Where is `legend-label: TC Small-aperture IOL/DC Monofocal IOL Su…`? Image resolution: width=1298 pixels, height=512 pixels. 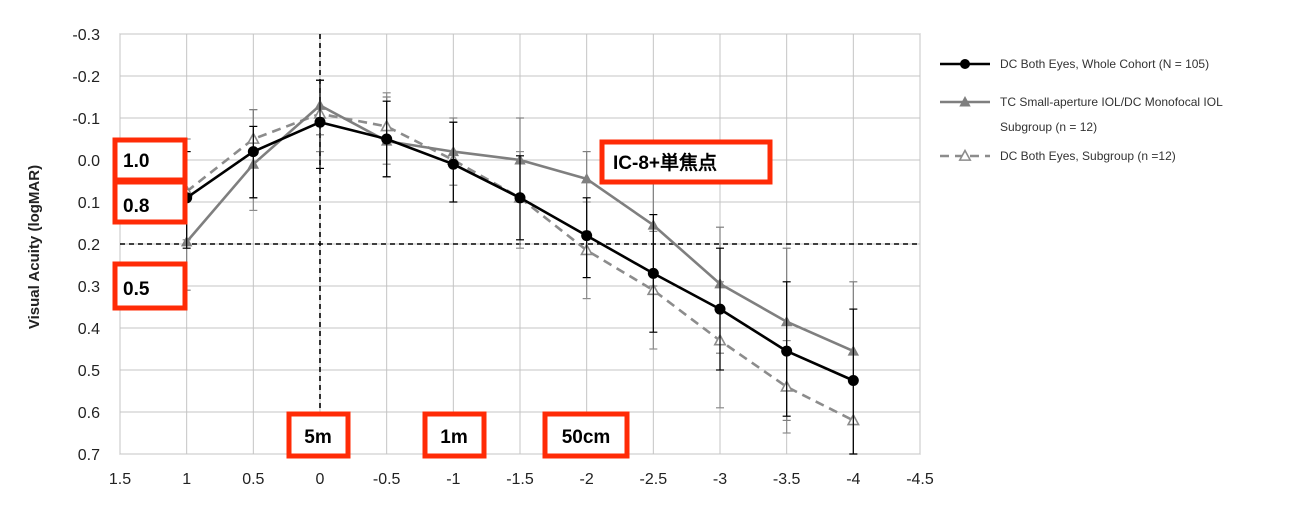
legend-label: TC Small-aperture IOL/DC Monofocal IOL Su… is located at coordinates (1111, 114).